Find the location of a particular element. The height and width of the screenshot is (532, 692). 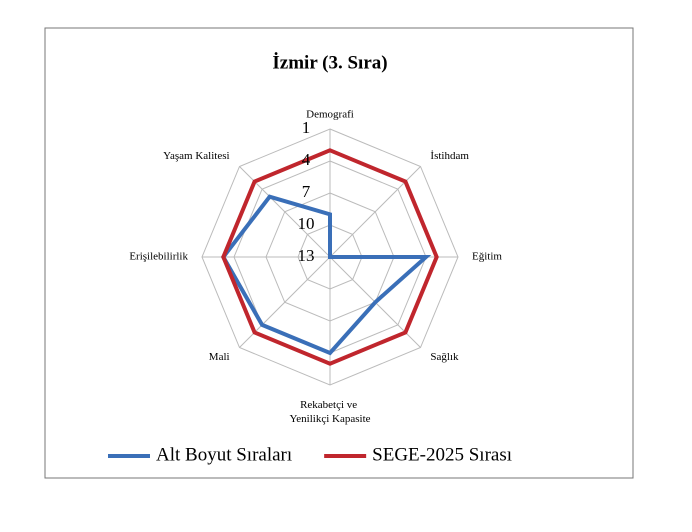

category-label: Eğitim is located at coordinates (487, 257).